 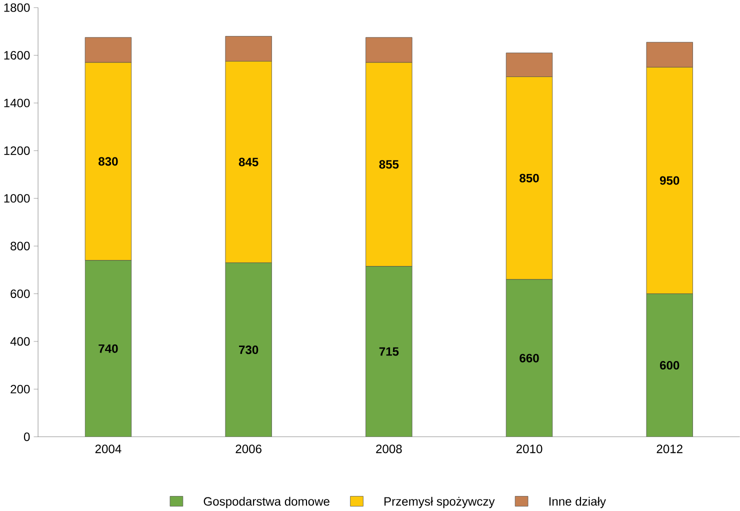 I want to click on x-tick-label: 2006, so click(x=249, y=449).